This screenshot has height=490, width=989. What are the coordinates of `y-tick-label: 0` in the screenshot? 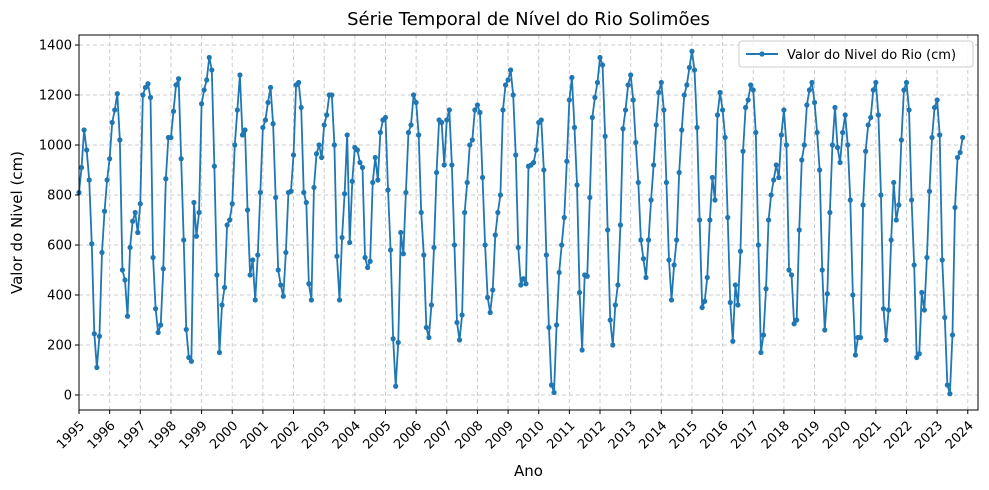 It's located at (68, 396).